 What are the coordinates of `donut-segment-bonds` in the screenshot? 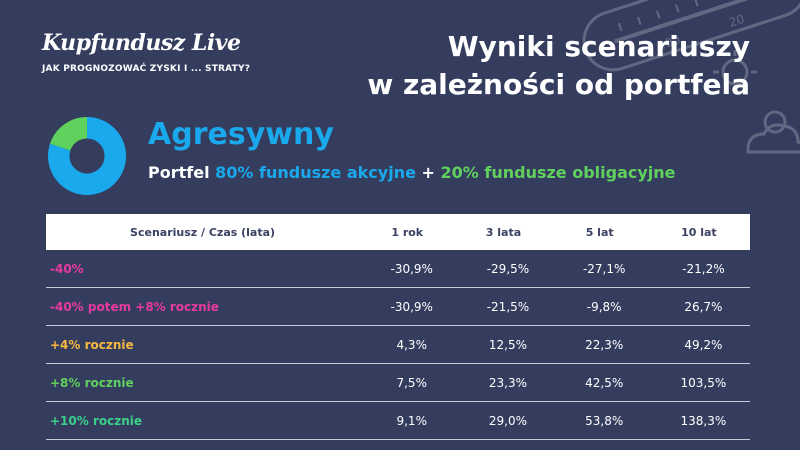 It's located at (87, 156).